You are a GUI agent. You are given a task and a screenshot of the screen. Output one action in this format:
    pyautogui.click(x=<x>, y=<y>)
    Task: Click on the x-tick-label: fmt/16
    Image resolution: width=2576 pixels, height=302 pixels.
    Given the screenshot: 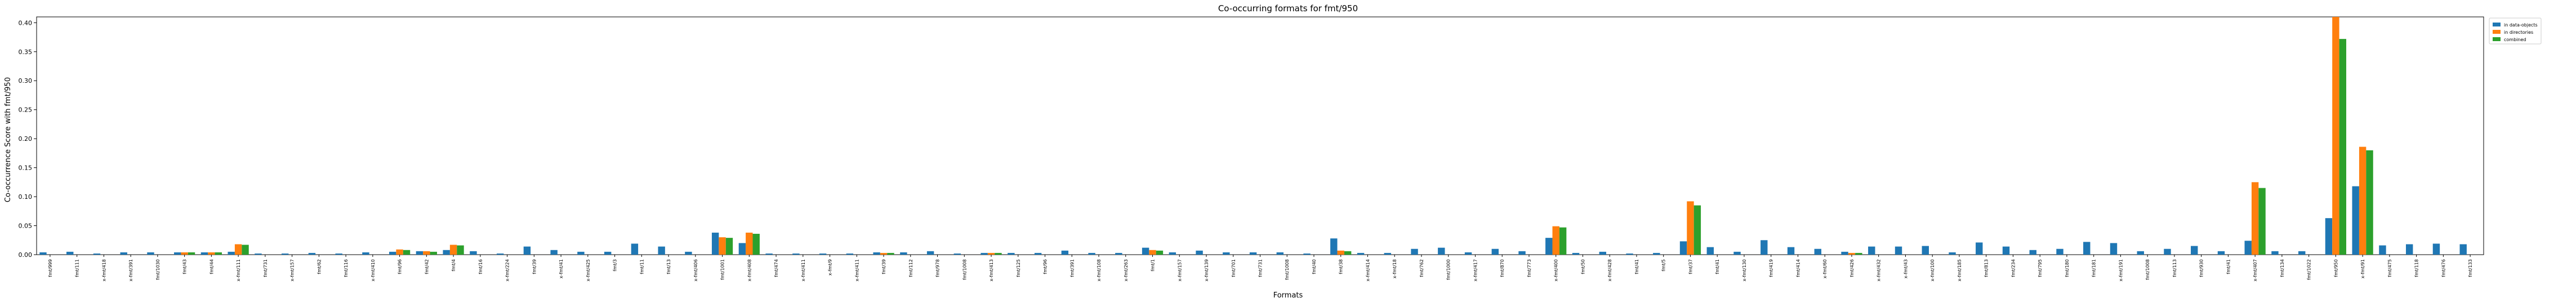 What is the action you would take?
    pyautogui.click(x=481, y=266)
    